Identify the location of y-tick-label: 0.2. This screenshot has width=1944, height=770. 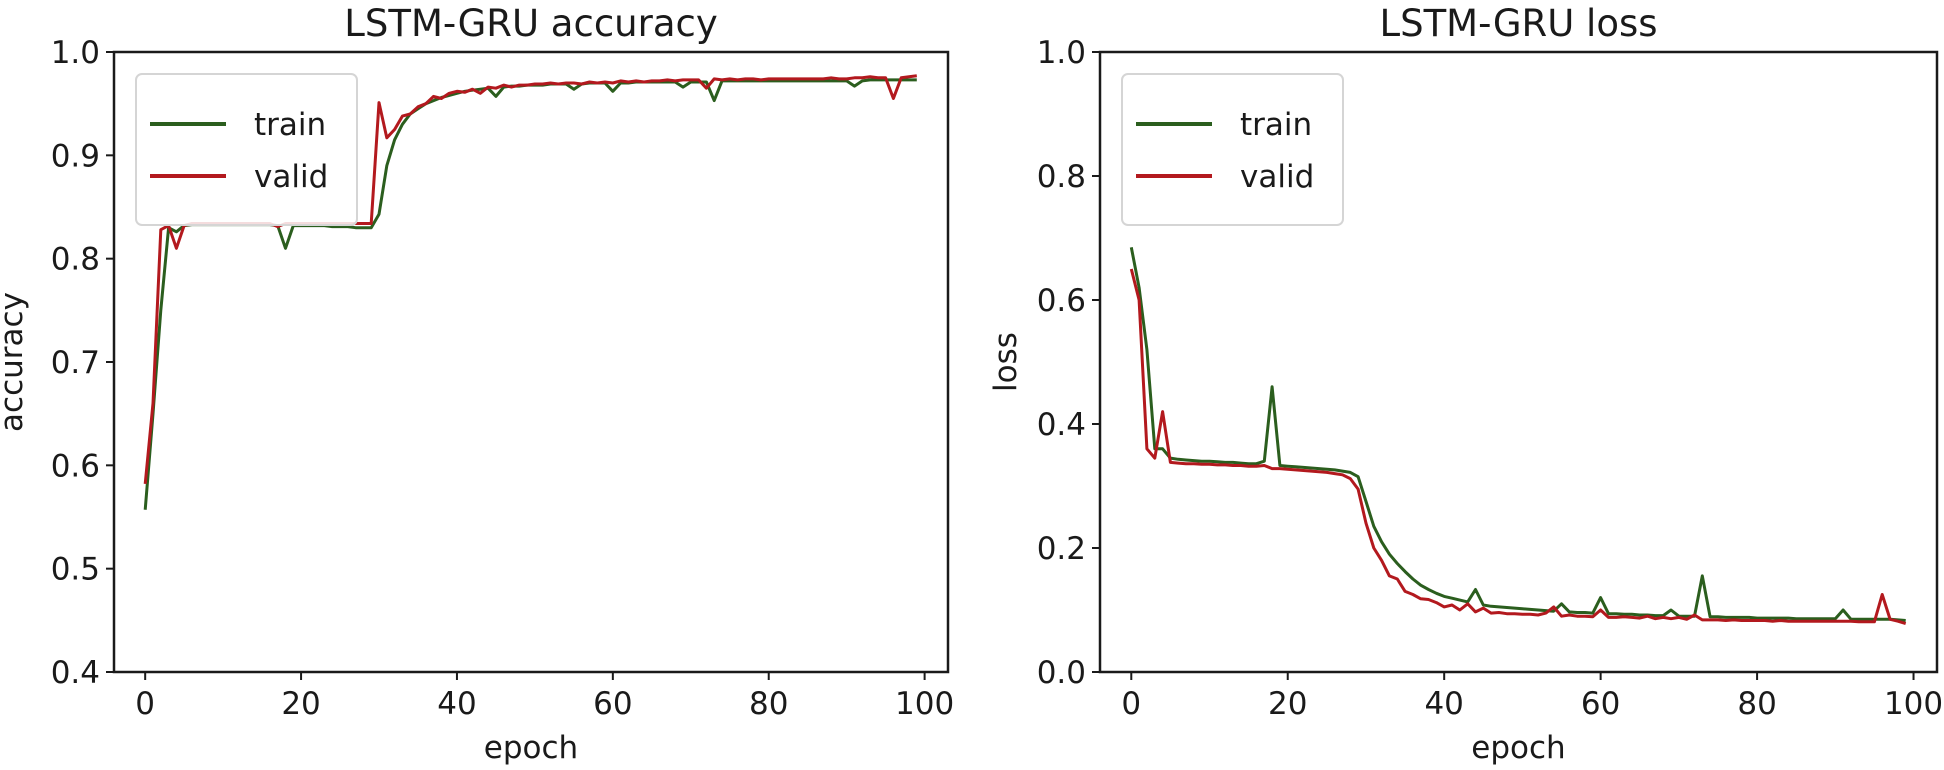
(1061, 549).